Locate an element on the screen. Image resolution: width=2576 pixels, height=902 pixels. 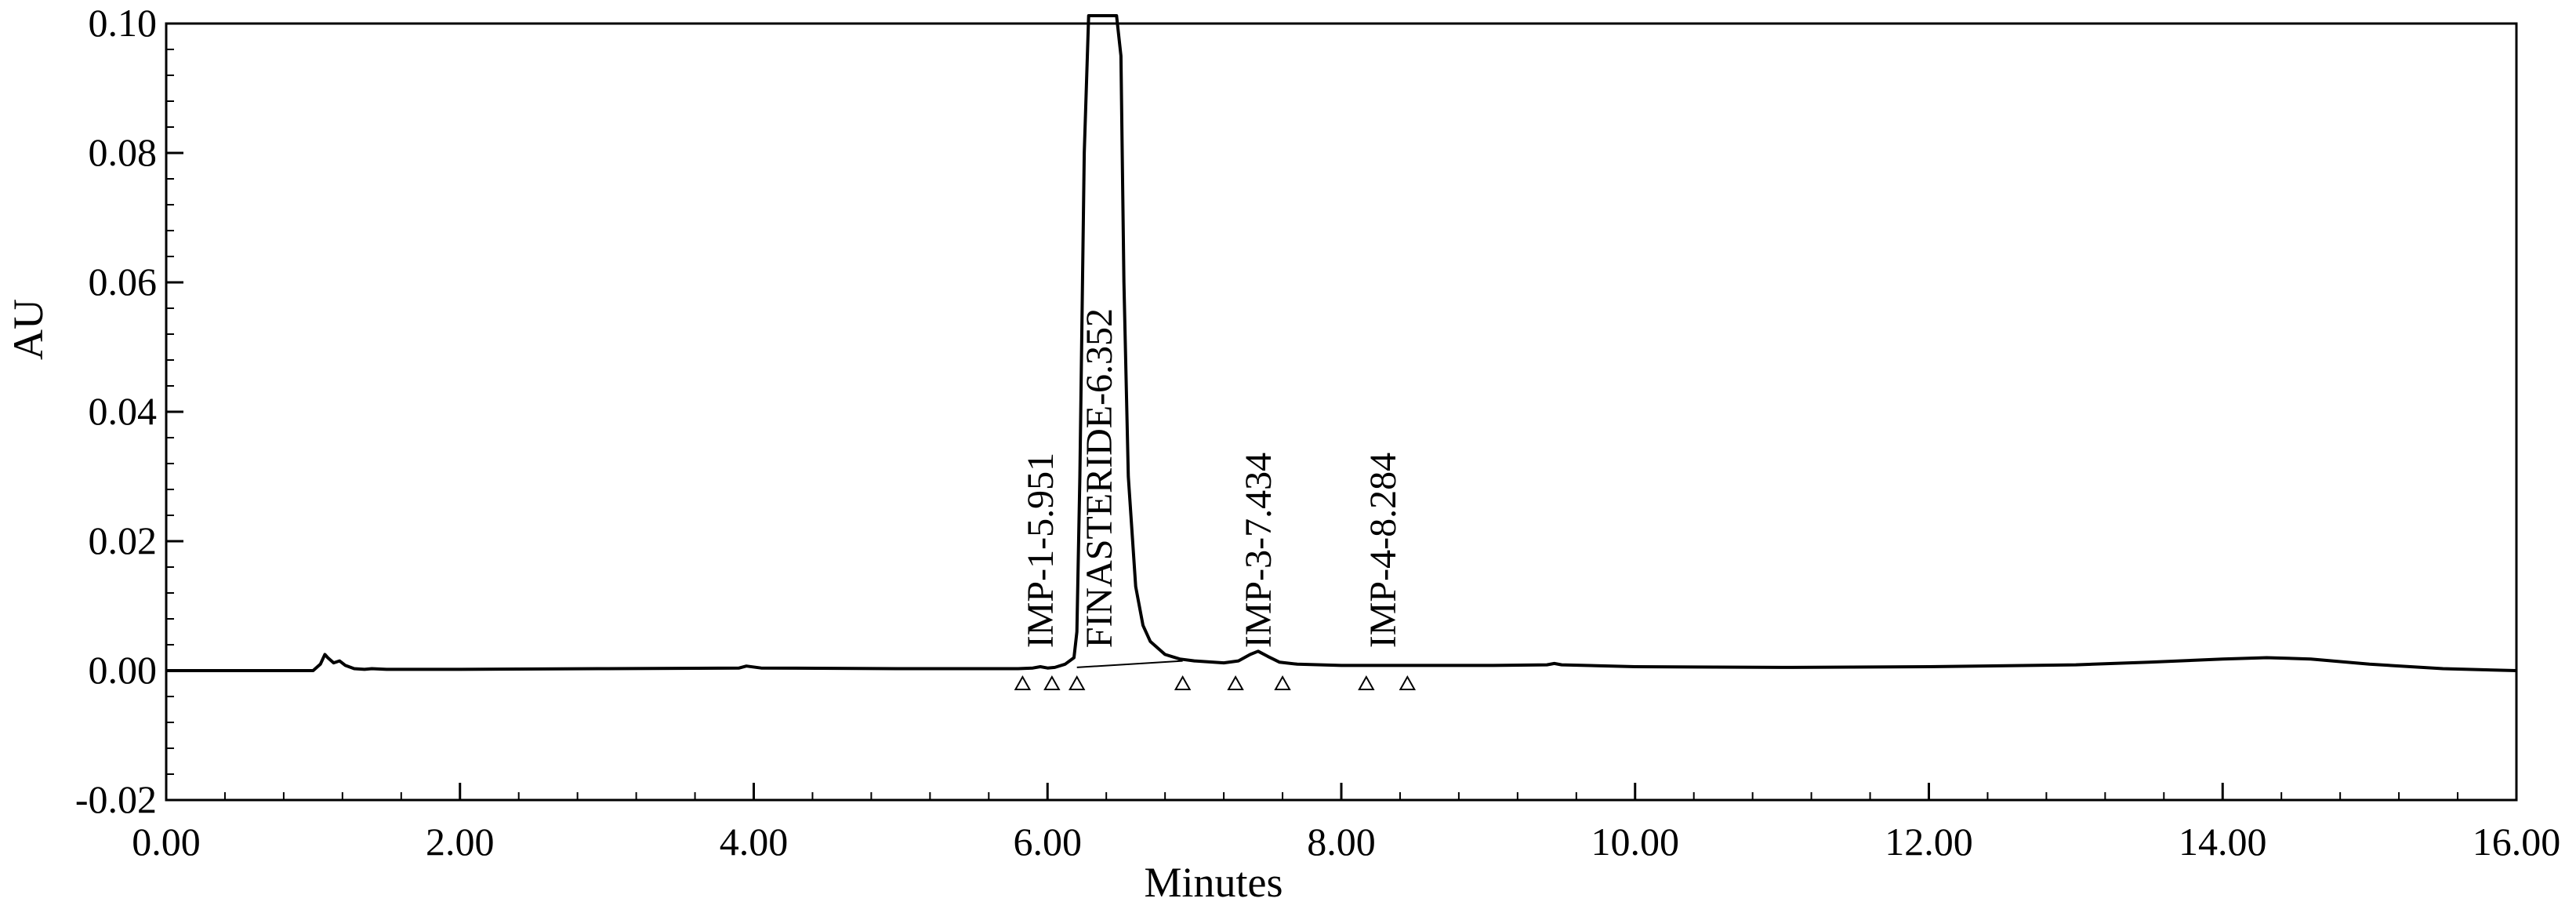
peak-label: IMP-1-5.951 is located at coordinates (1040, 550).